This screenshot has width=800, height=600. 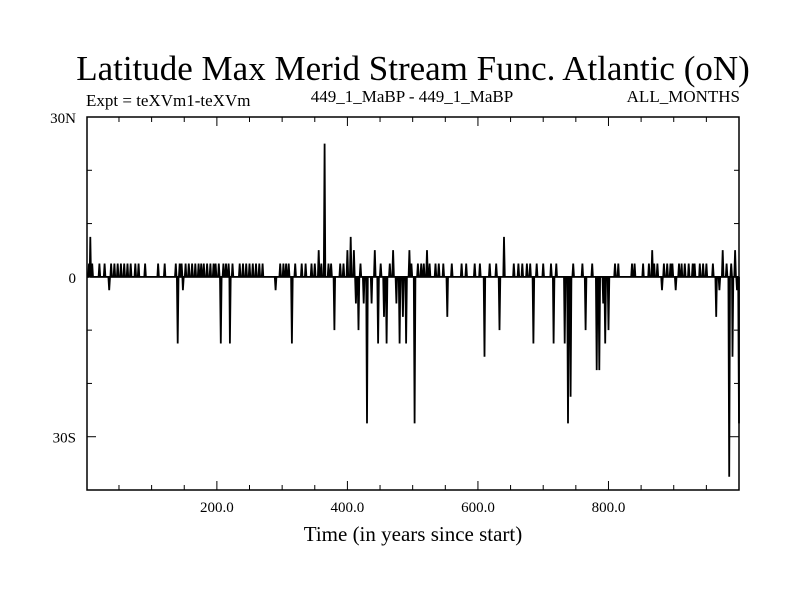 What do you see at coordinates (168, 100) in the screenshot?
I see `subtitle-left: Expt = teXVm1-teXVm` at bounding box center [168, 100].